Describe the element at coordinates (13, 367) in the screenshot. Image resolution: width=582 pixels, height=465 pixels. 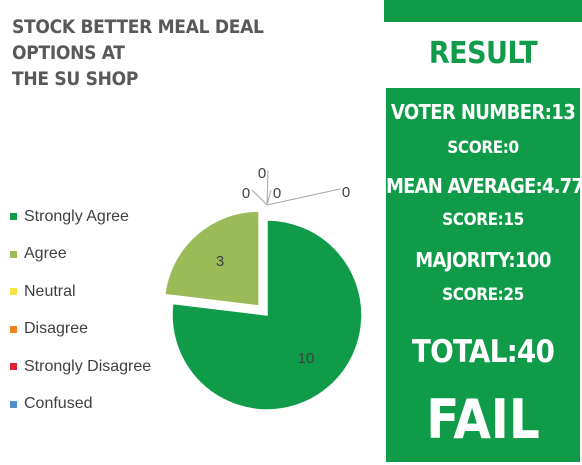
I see `legend-swatch-strongly-disagree` at that location.